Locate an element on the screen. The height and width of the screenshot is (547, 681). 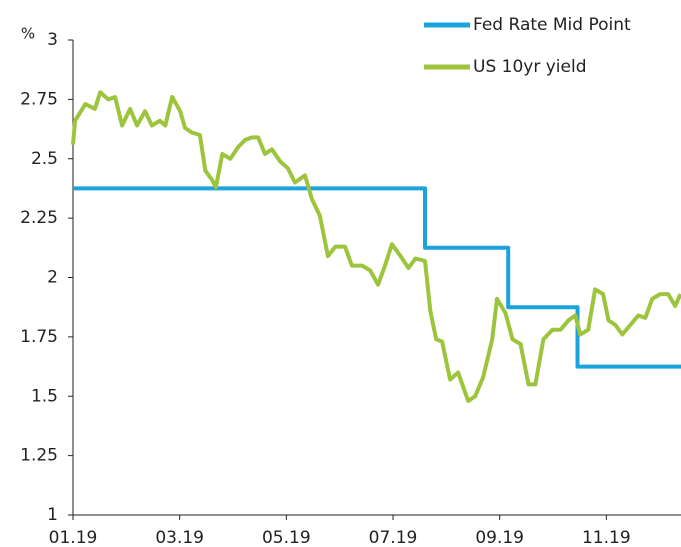
y-tick-label: 2.25 is located at coordinates (39, 218).